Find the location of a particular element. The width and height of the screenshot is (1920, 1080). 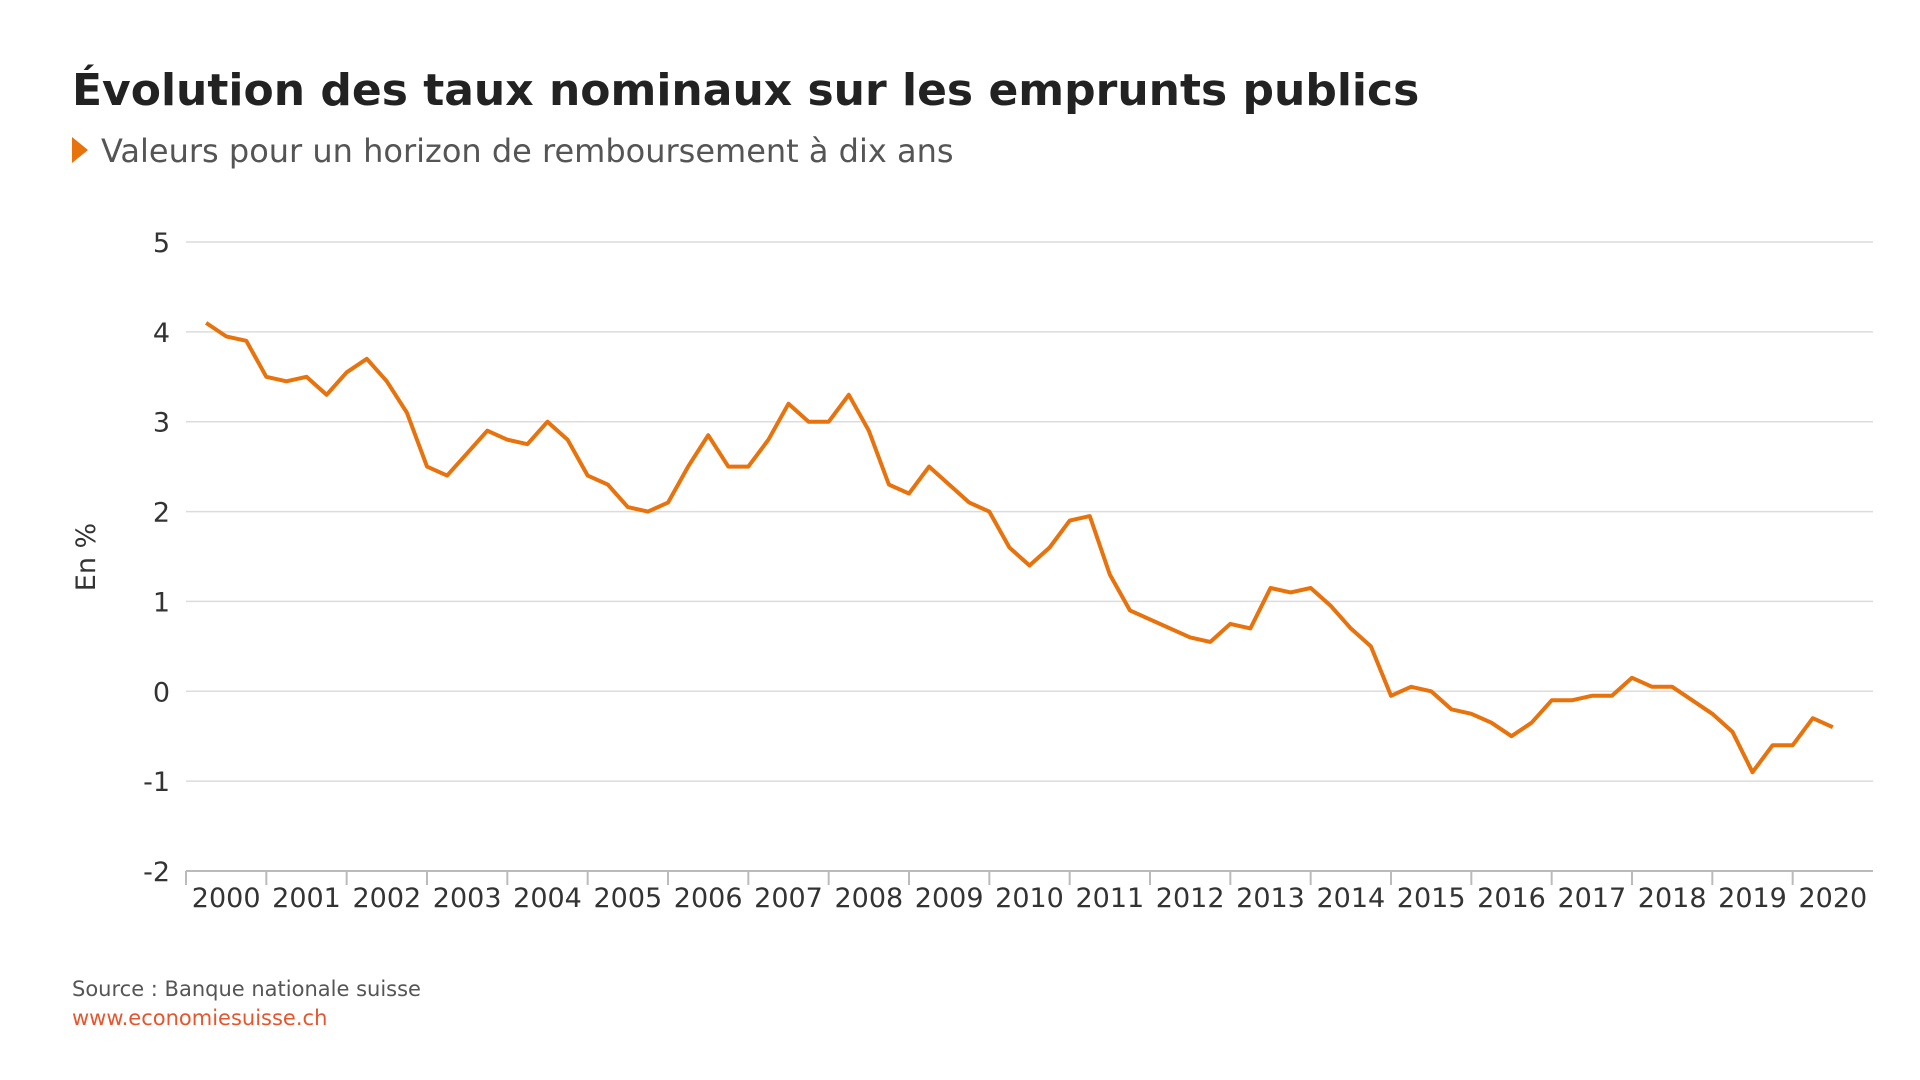

y-tick-label: 5 is located at coordinates (161, 243).